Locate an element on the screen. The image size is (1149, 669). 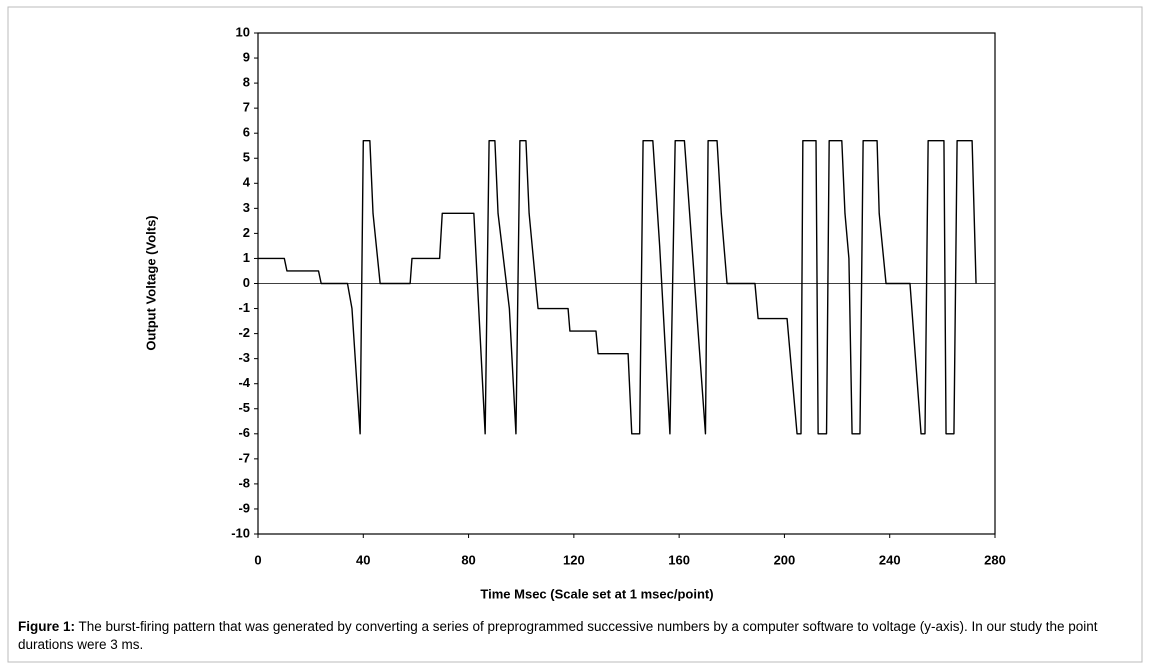
y-tick-label: 1 is located at coordinates (246, 257).